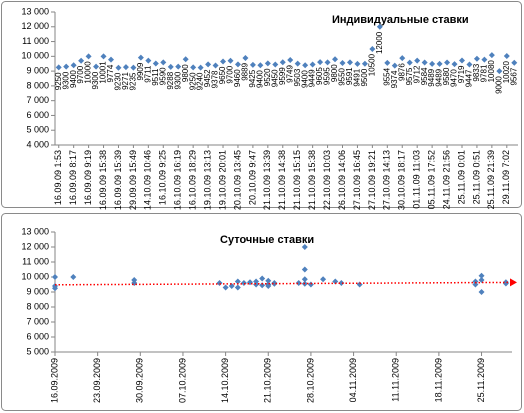 The width and height of the screenshot is (524, 413). Describe the element at coordinates (252, 78) in the screenshot. I see `data-label: 9425` at that location.